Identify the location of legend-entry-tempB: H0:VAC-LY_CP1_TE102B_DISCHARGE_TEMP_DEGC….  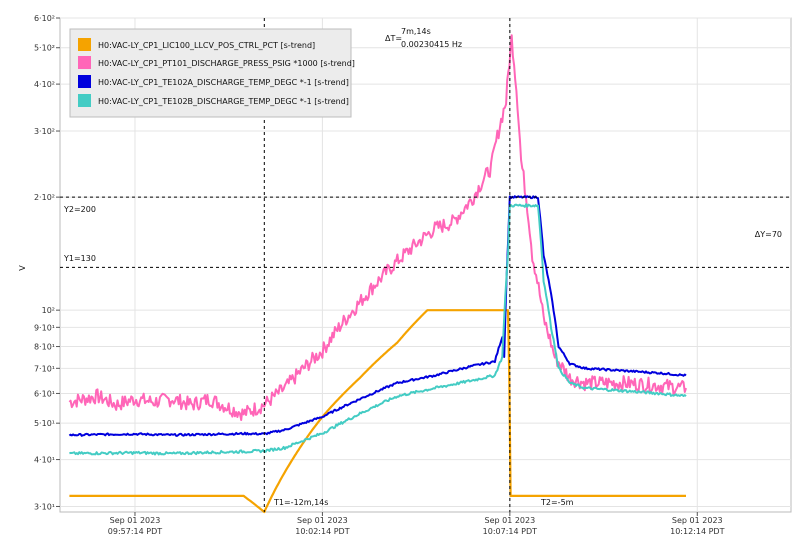
(223, 101).